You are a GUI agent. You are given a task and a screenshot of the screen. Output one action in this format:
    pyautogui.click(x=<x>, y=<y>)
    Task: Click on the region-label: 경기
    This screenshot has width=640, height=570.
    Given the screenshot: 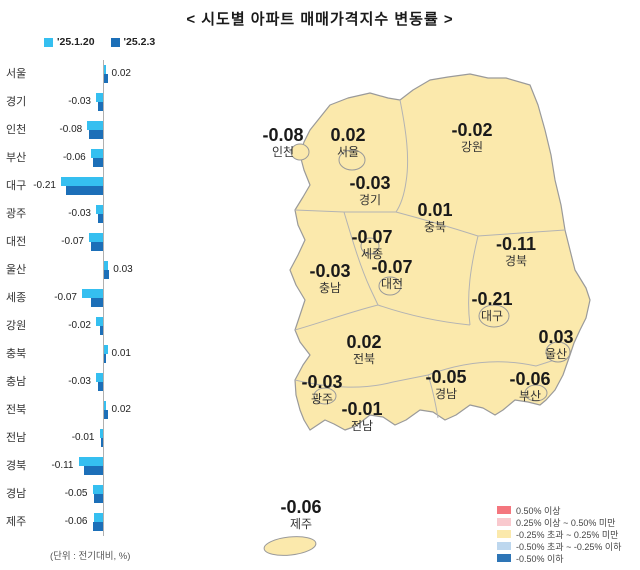 What is the action you would take?
    pyautogui.click(x=16, y=102)
    